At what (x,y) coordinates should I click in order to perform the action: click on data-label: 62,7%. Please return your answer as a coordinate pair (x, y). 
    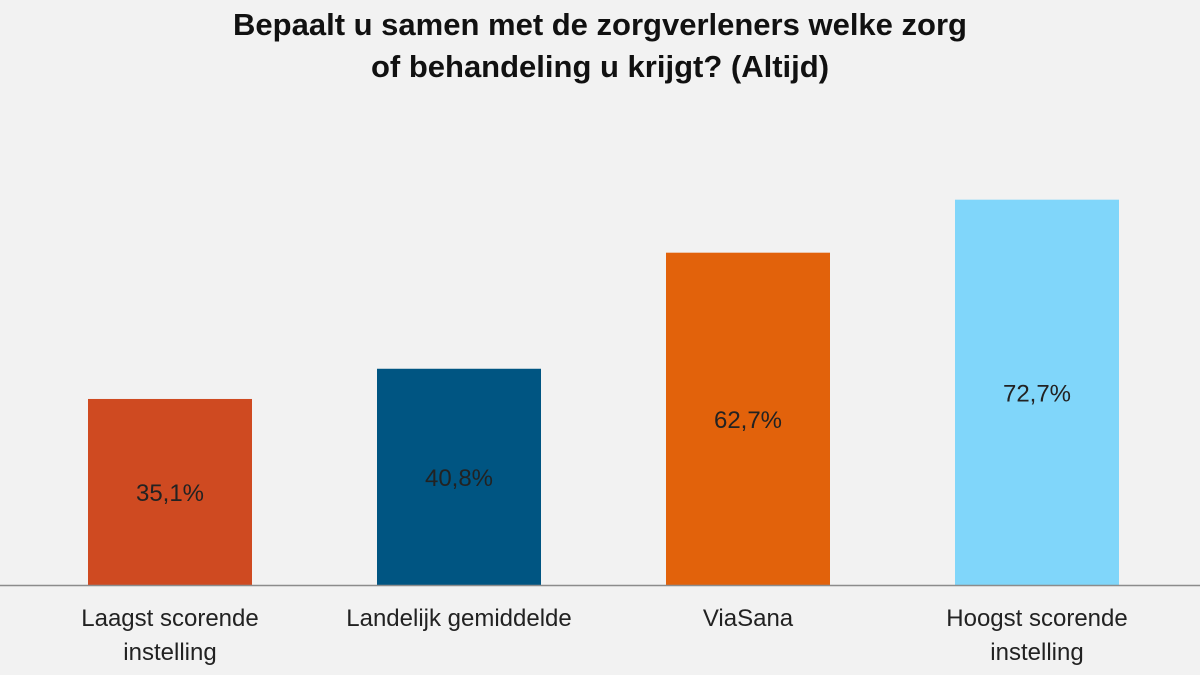
    Looking at the image, I should click on (748, 420).